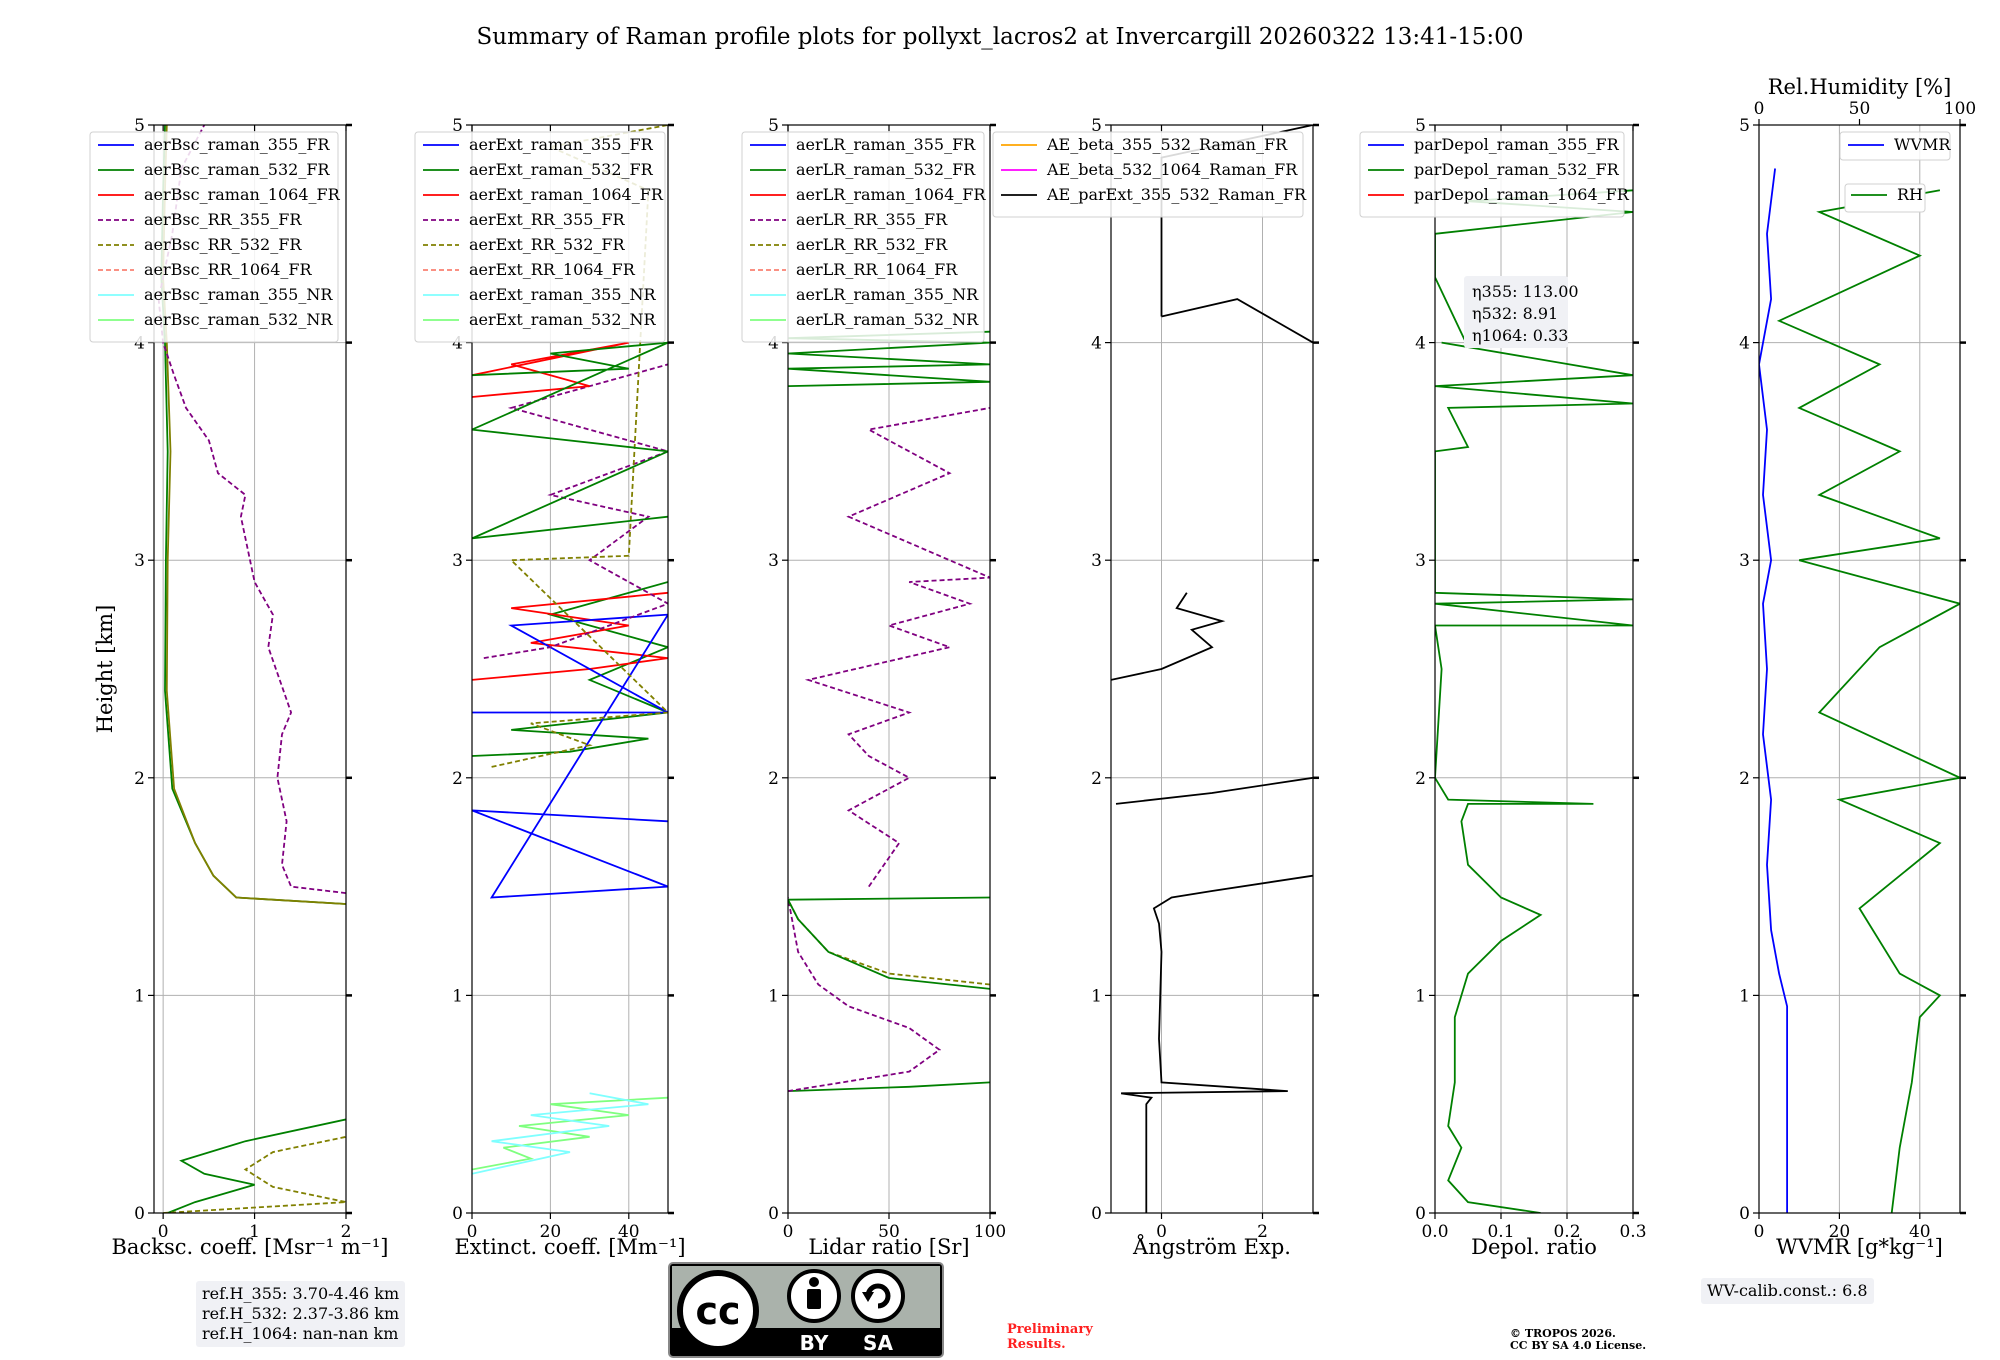  I want to click on x-tick-label: 100, so click(990, 1232).